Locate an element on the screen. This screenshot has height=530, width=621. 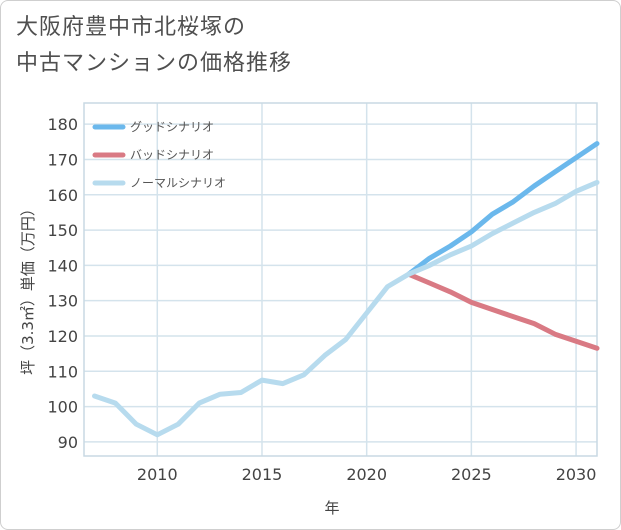
y-tick-label: 150 is located at coordinates (62, 230).